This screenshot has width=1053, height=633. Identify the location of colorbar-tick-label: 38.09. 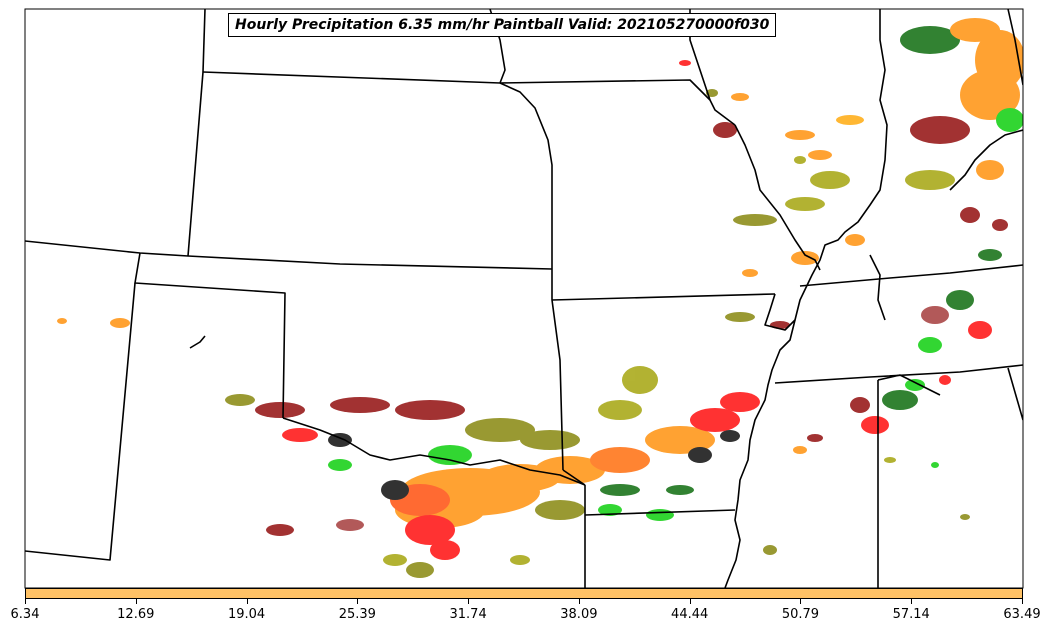
(579, 614).